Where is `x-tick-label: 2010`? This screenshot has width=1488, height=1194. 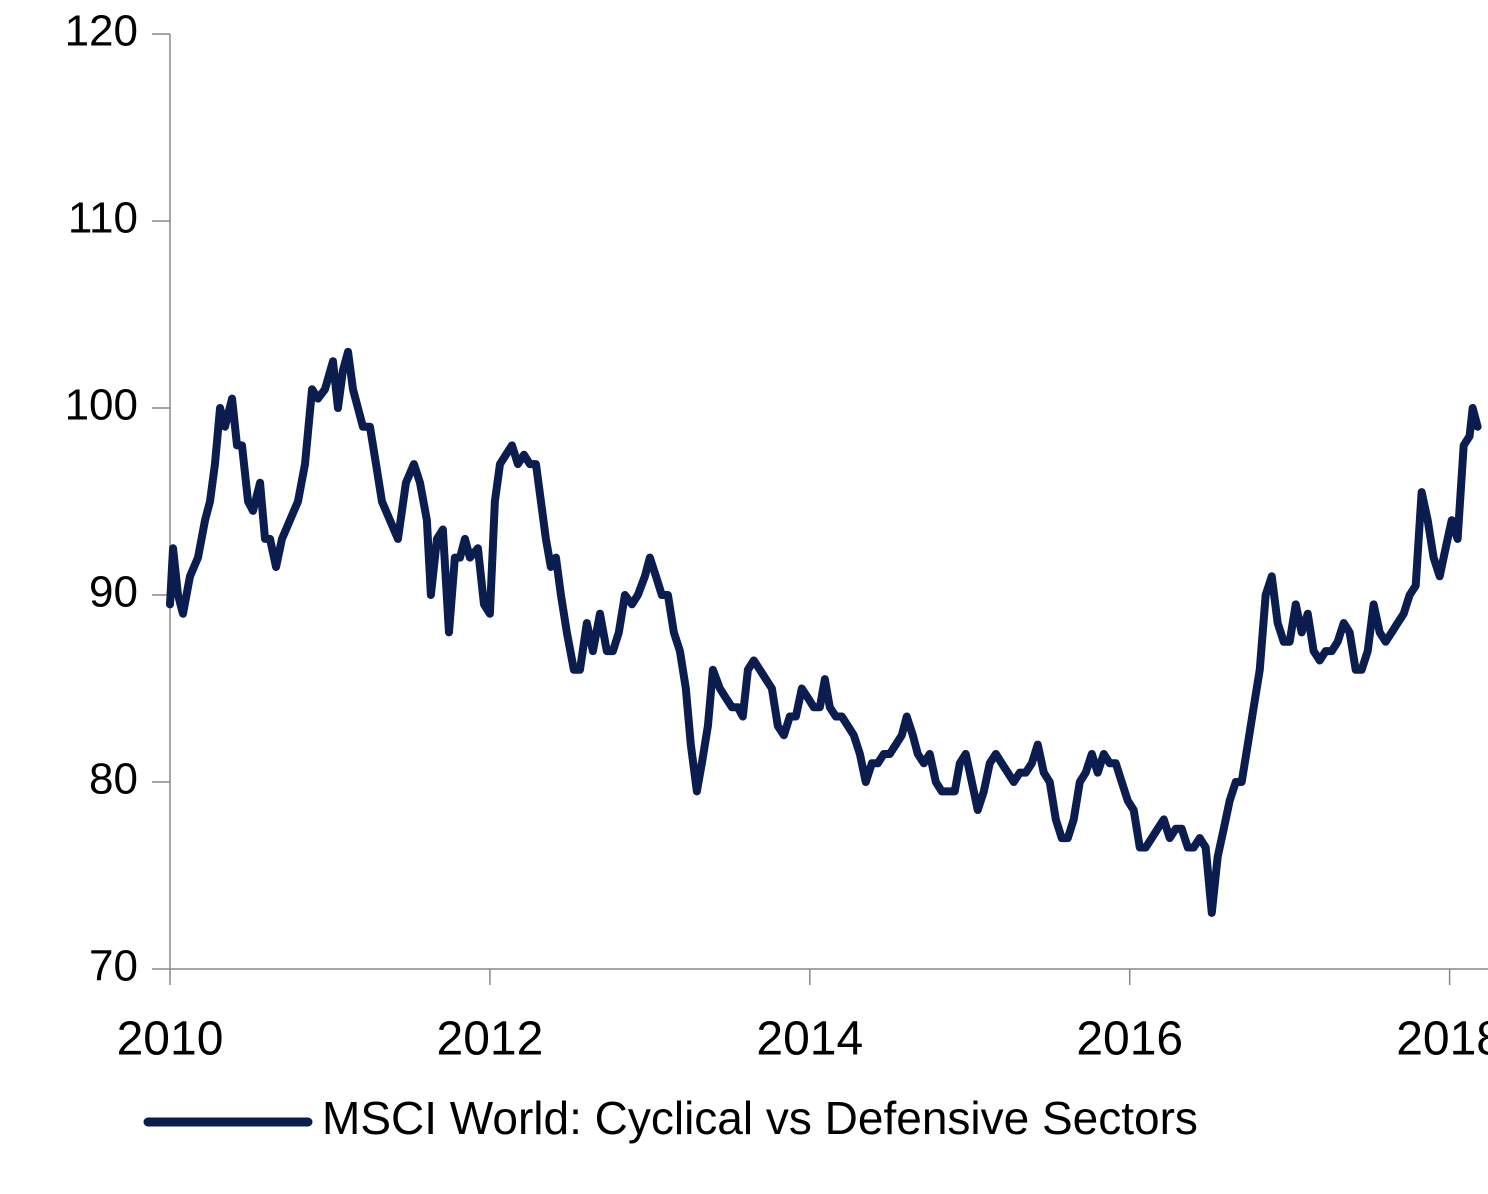 x-tick-label: 2010 is located at coordinates (170, 1039).